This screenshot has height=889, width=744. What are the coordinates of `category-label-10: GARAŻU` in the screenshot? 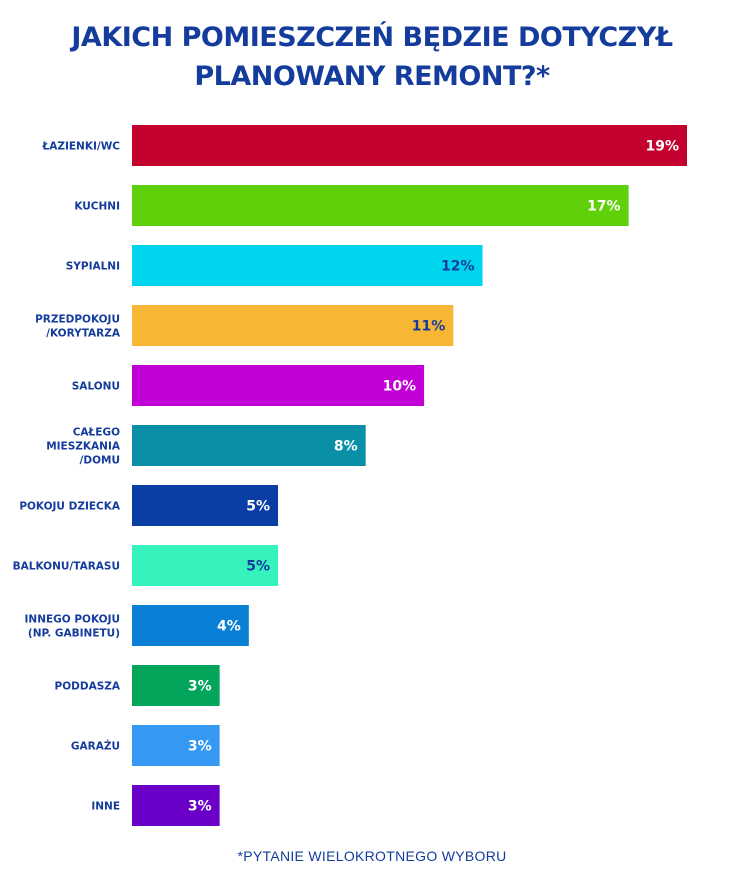 It's located at (95, 746).